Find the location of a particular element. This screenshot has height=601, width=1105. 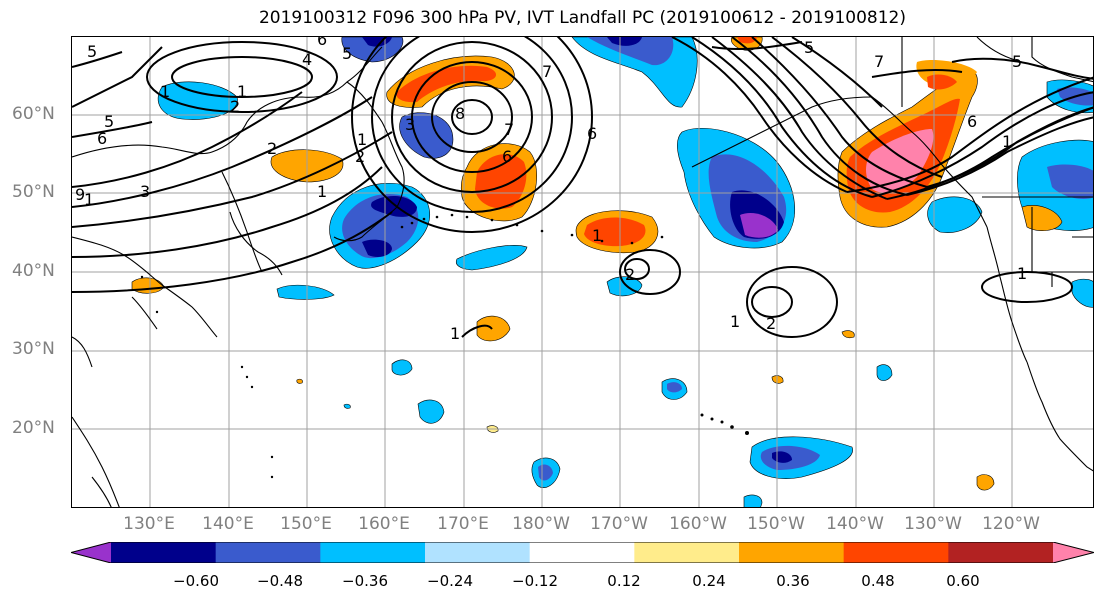

colorbar-tick-label: −0.24 is located at coordinates (450, 581).